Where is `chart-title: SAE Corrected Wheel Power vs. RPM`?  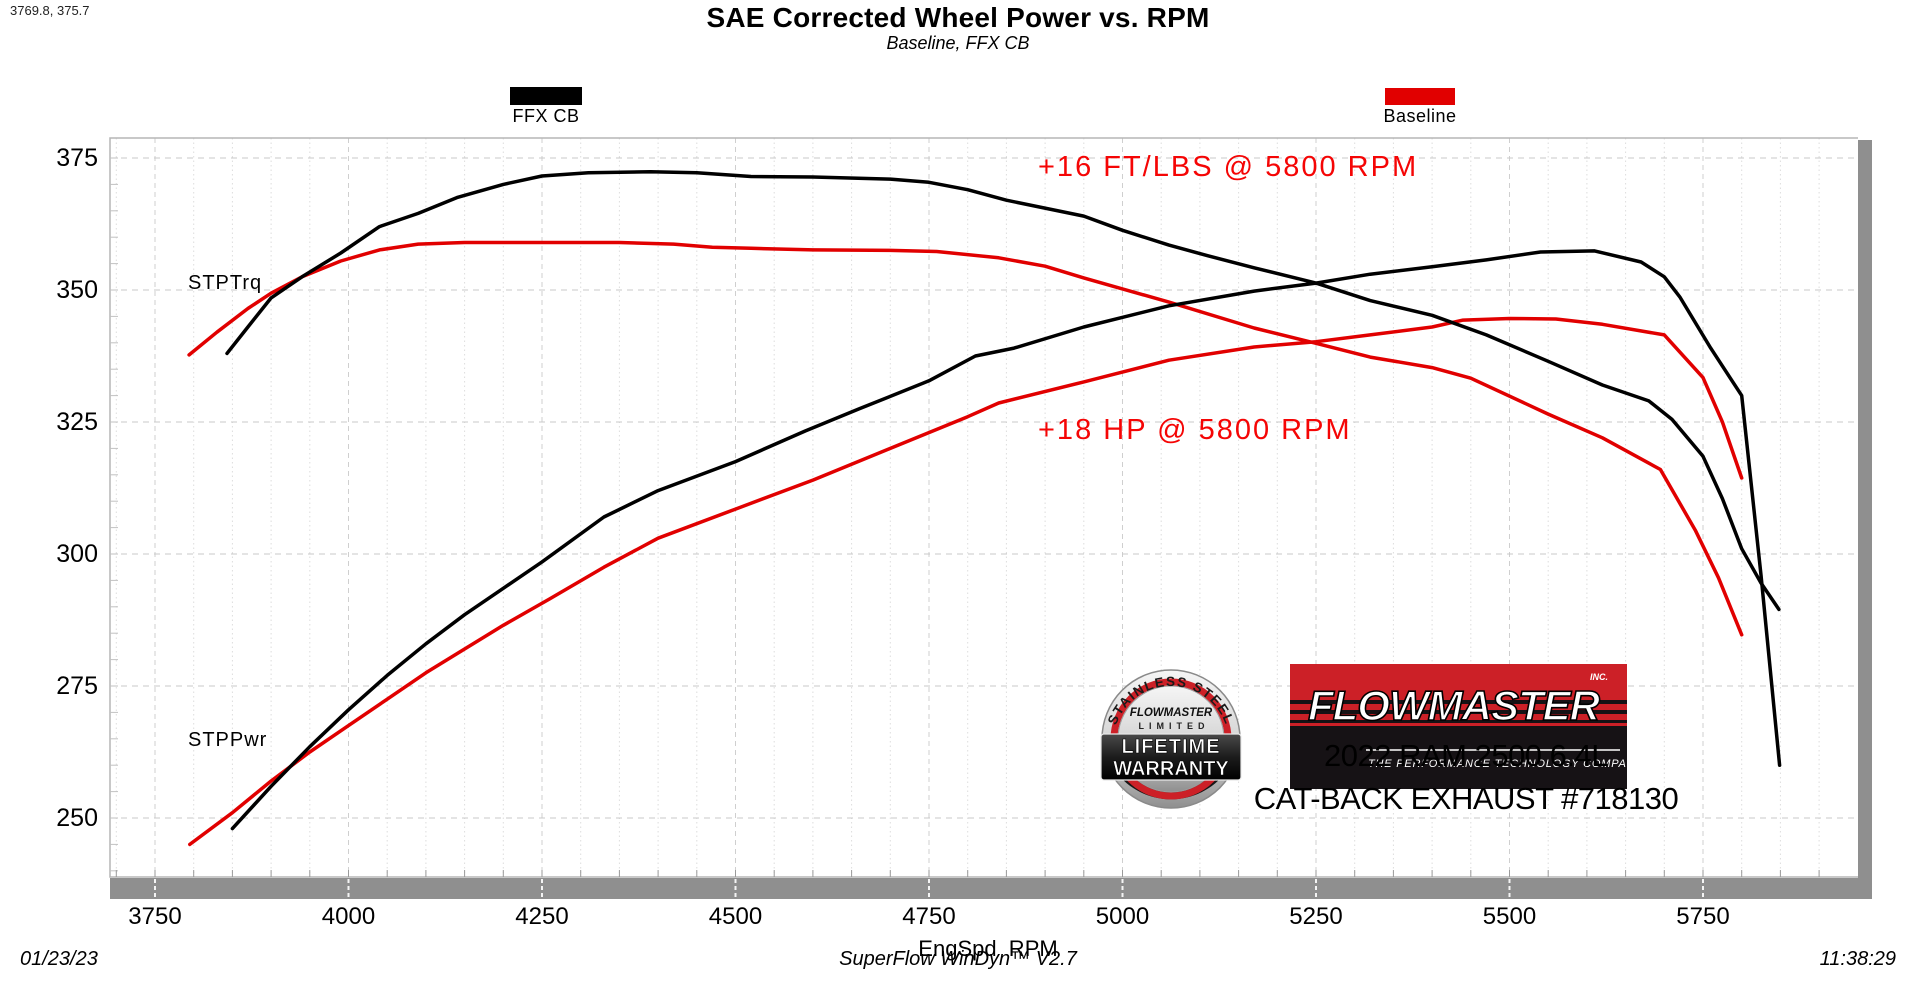 chart-title: SAE Corrected Wheel Power vs. RPM is located at coordinates (958, 17).